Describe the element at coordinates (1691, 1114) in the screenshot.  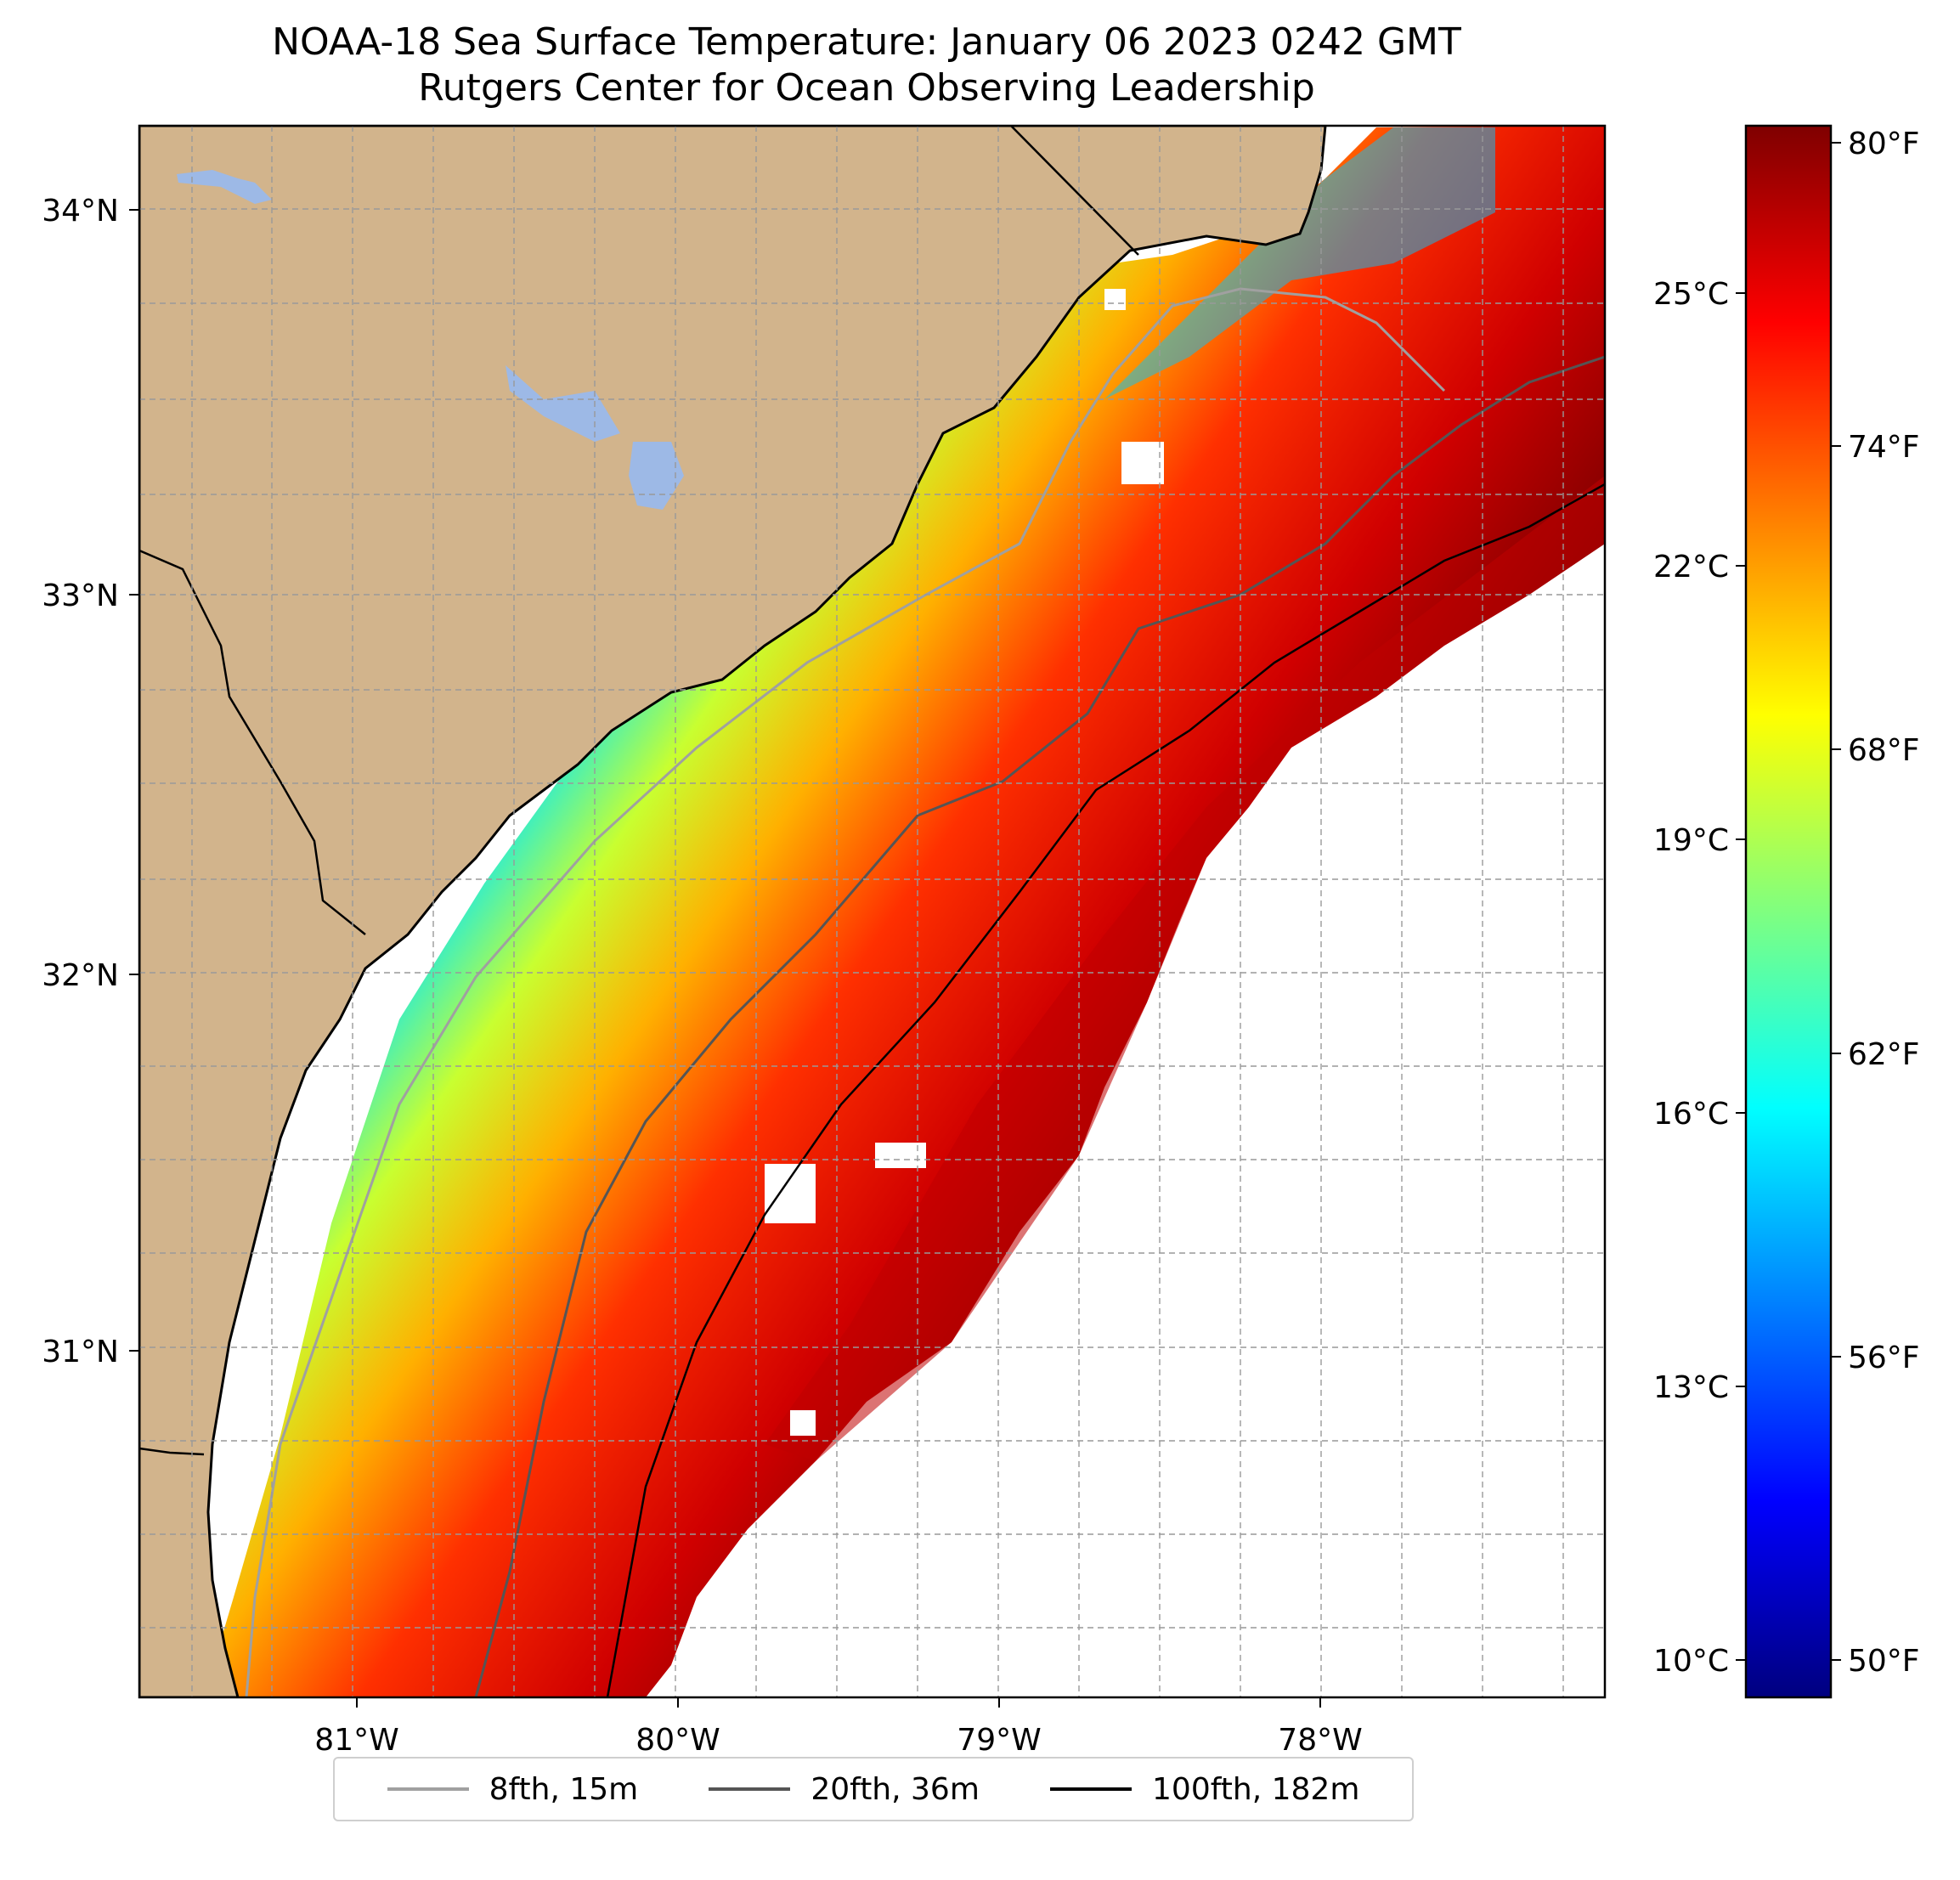
I see `colorbar-celsius-label: 16°C` at that location.